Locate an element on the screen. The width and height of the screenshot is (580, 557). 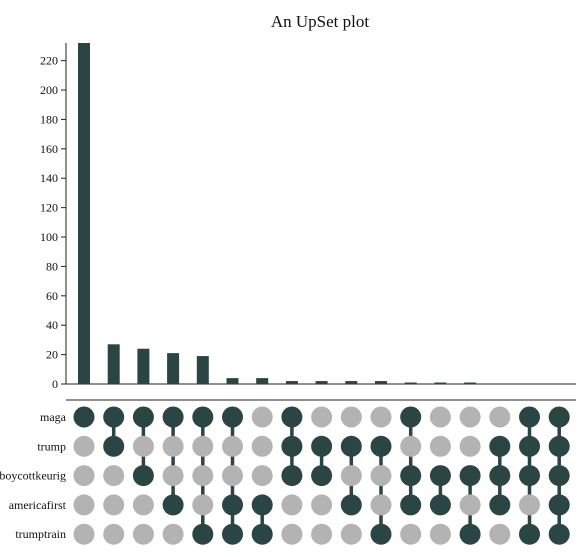
y-tick-label: 80 is located at coordinates (52, 266).